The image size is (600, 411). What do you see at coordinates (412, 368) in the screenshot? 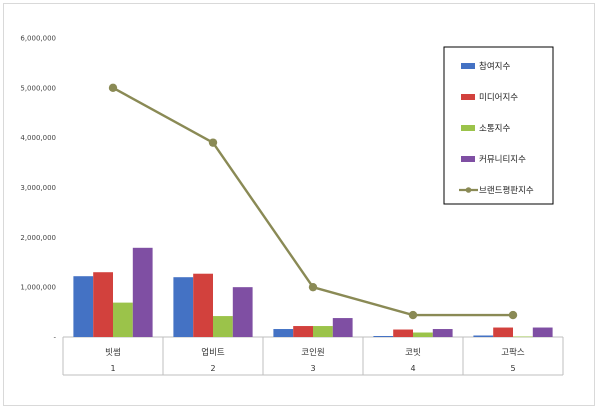
I see `x-category-number: 4` at bounding box center [412, 368].